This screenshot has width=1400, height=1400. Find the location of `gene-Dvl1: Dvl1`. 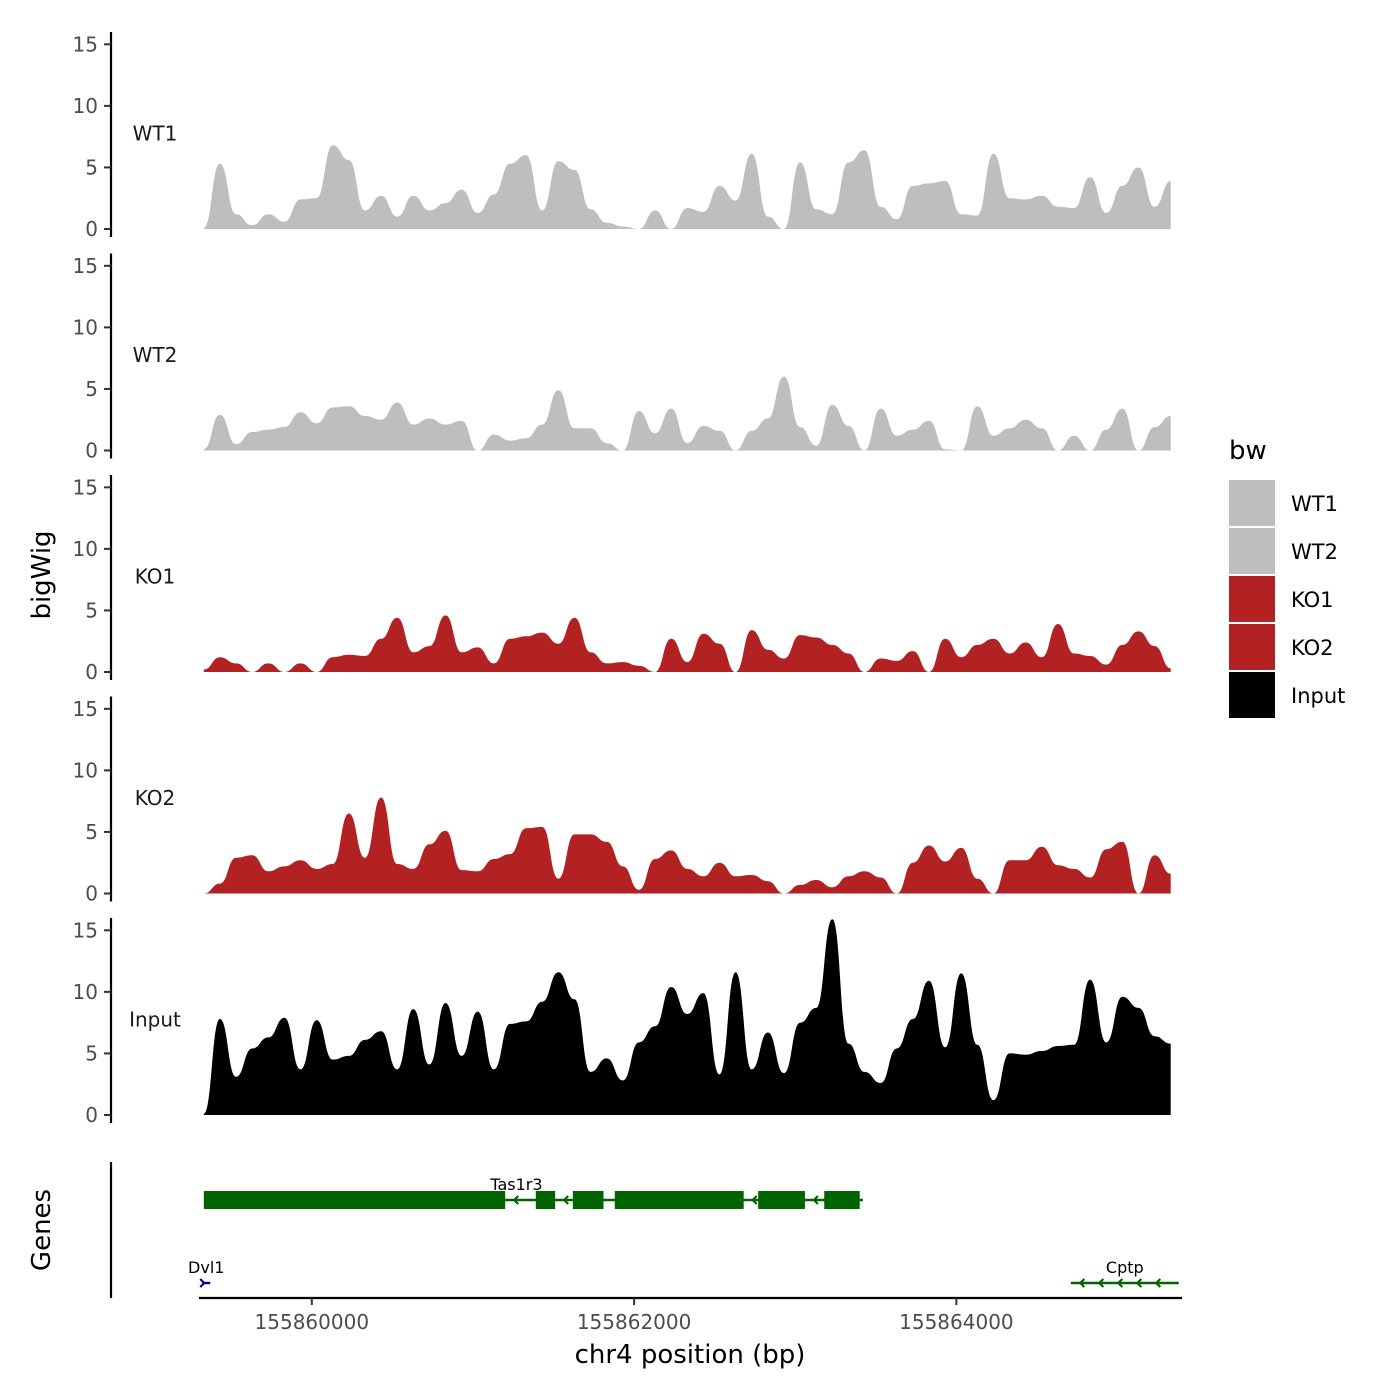

gene-Dvl1: Dvl1 is located at coordinates (206, 1273).